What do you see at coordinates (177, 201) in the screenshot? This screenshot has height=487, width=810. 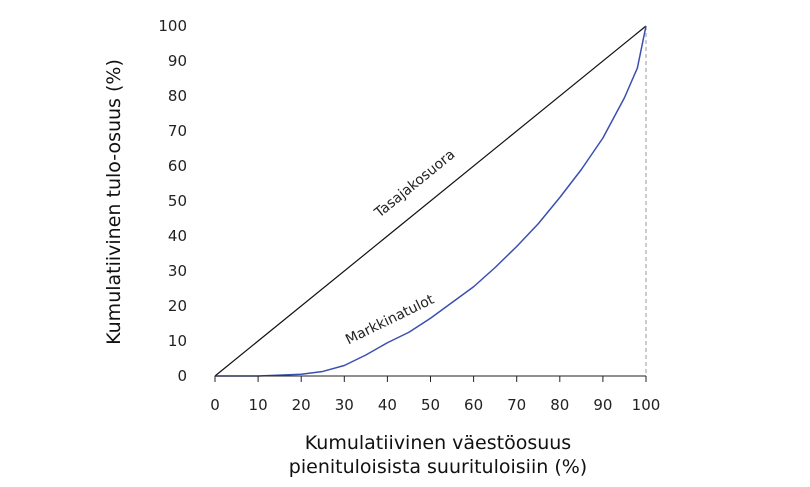 I see `y-tick-label: 50` at bounding box center [177, 201].